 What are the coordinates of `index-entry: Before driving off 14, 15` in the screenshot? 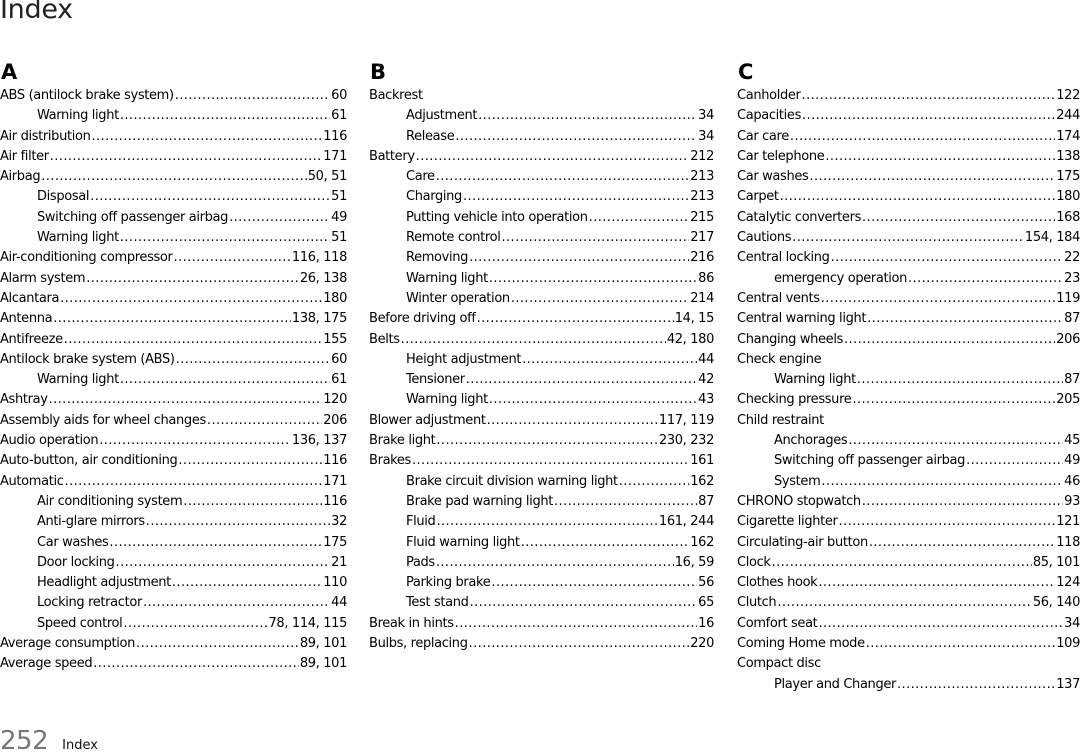 It's located at (541, 319).